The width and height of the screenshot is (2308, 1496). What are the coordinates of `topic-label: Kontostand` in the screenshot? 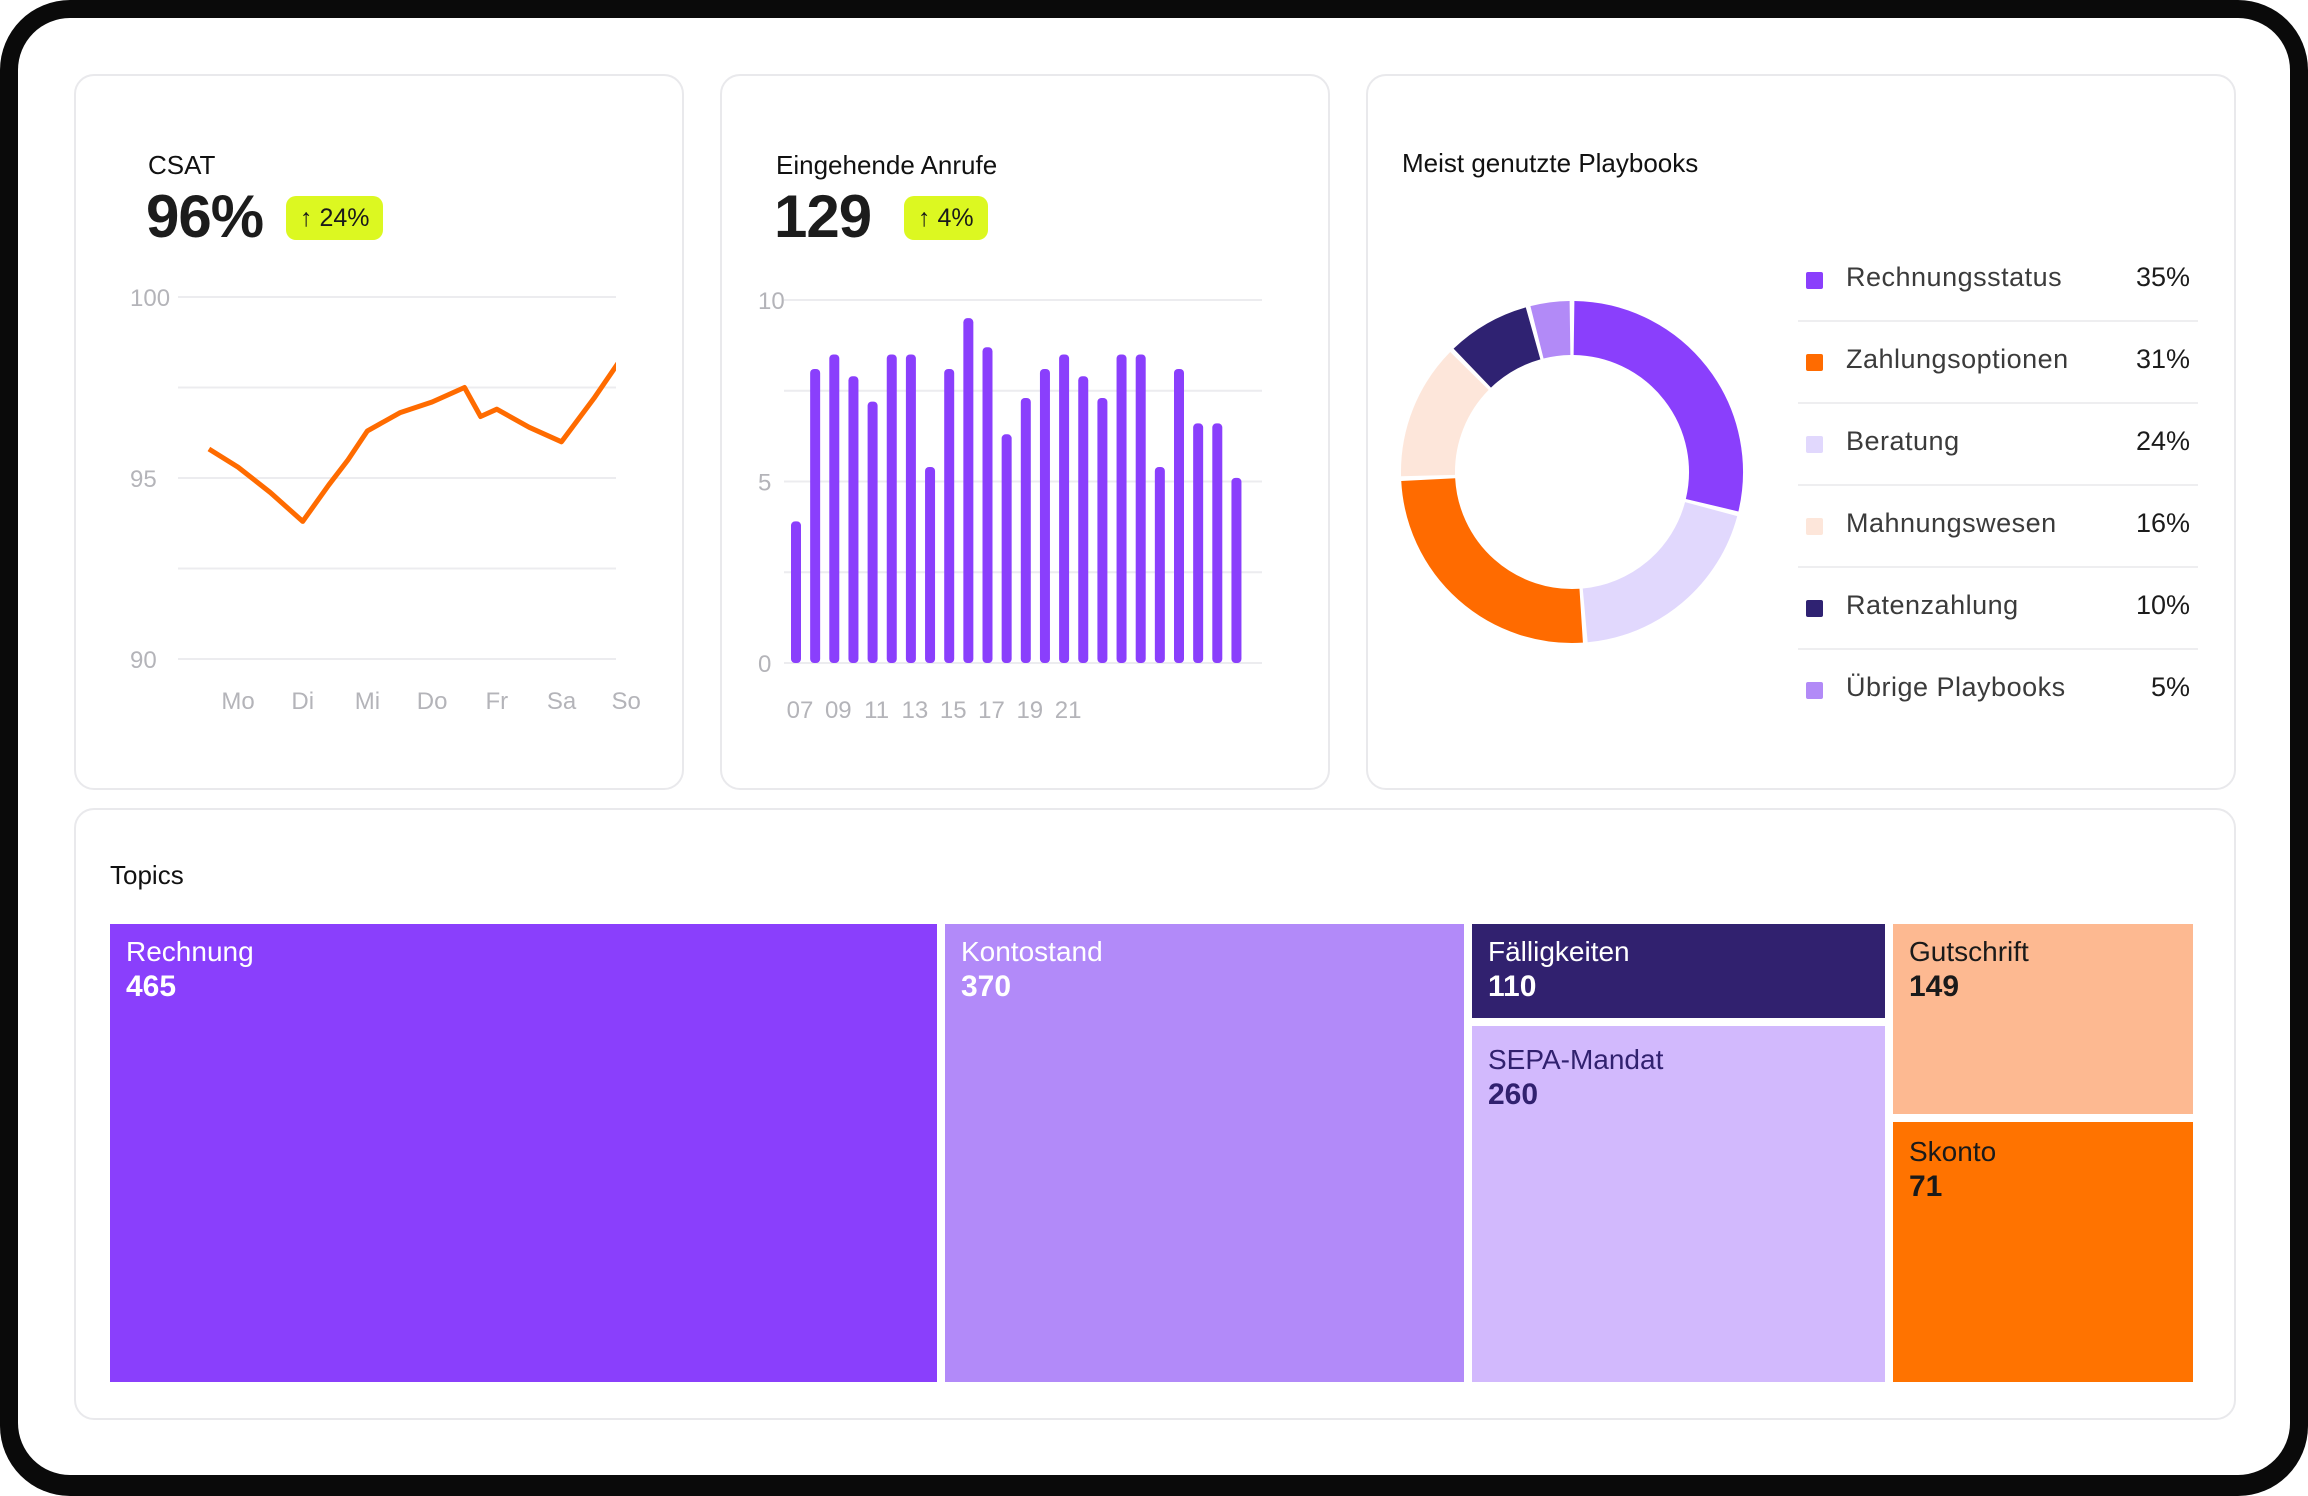 It's located at (1032, 951).